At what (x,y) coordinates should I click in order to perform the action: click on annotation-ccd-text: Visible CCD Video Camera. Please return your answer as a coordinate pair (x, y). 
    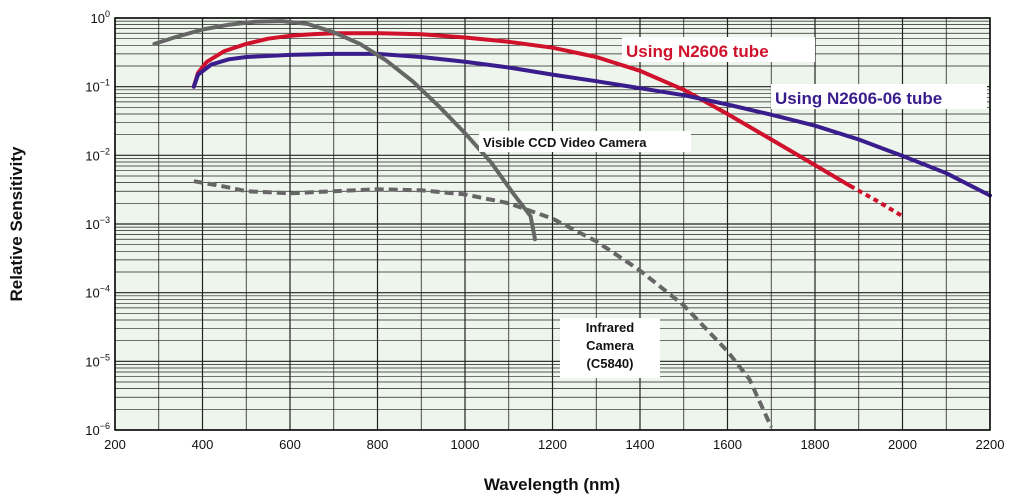
    Looking at the image, I should click on (565, 142).